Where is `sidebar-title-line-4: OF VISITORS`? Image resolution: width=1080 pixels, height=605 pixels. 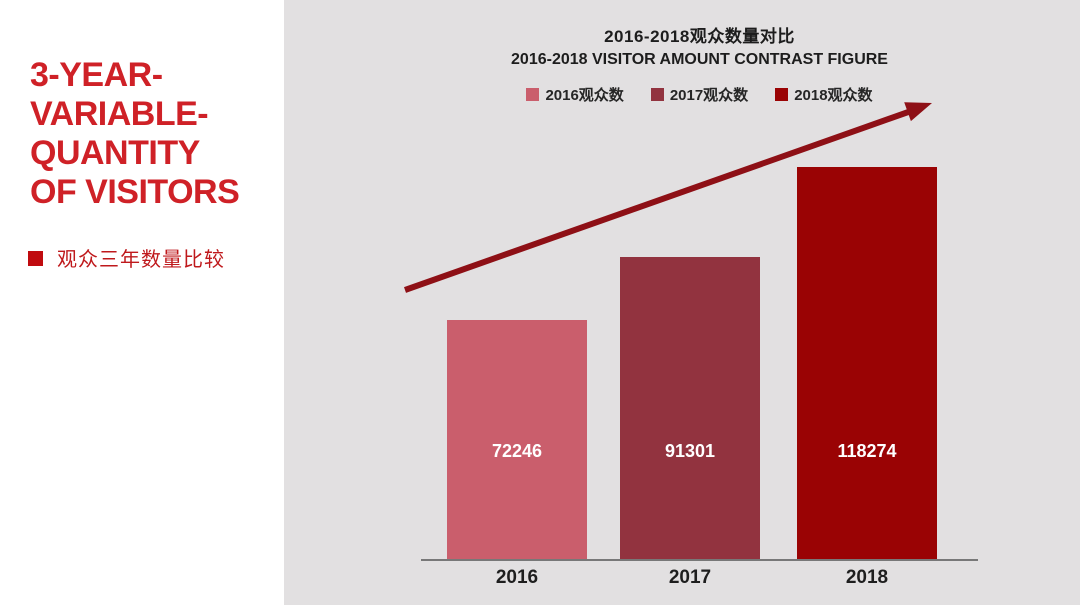
sidebar-title-line-4: OF VISITORS is located at coordinates (135, 192).